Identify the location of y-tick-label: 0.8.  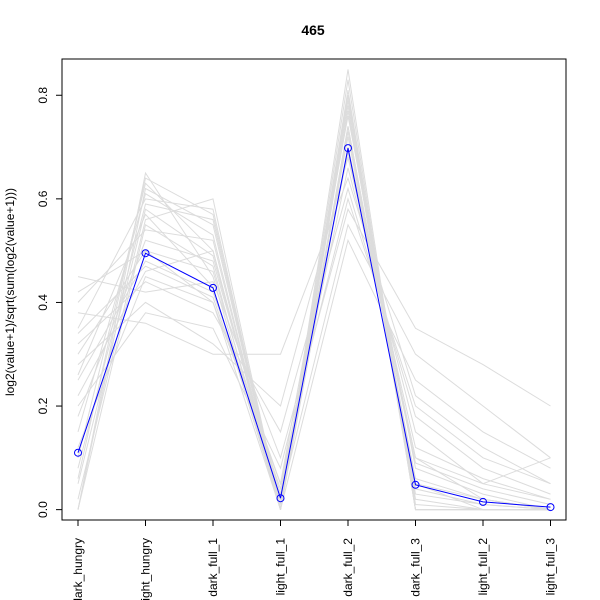
(43, 95).